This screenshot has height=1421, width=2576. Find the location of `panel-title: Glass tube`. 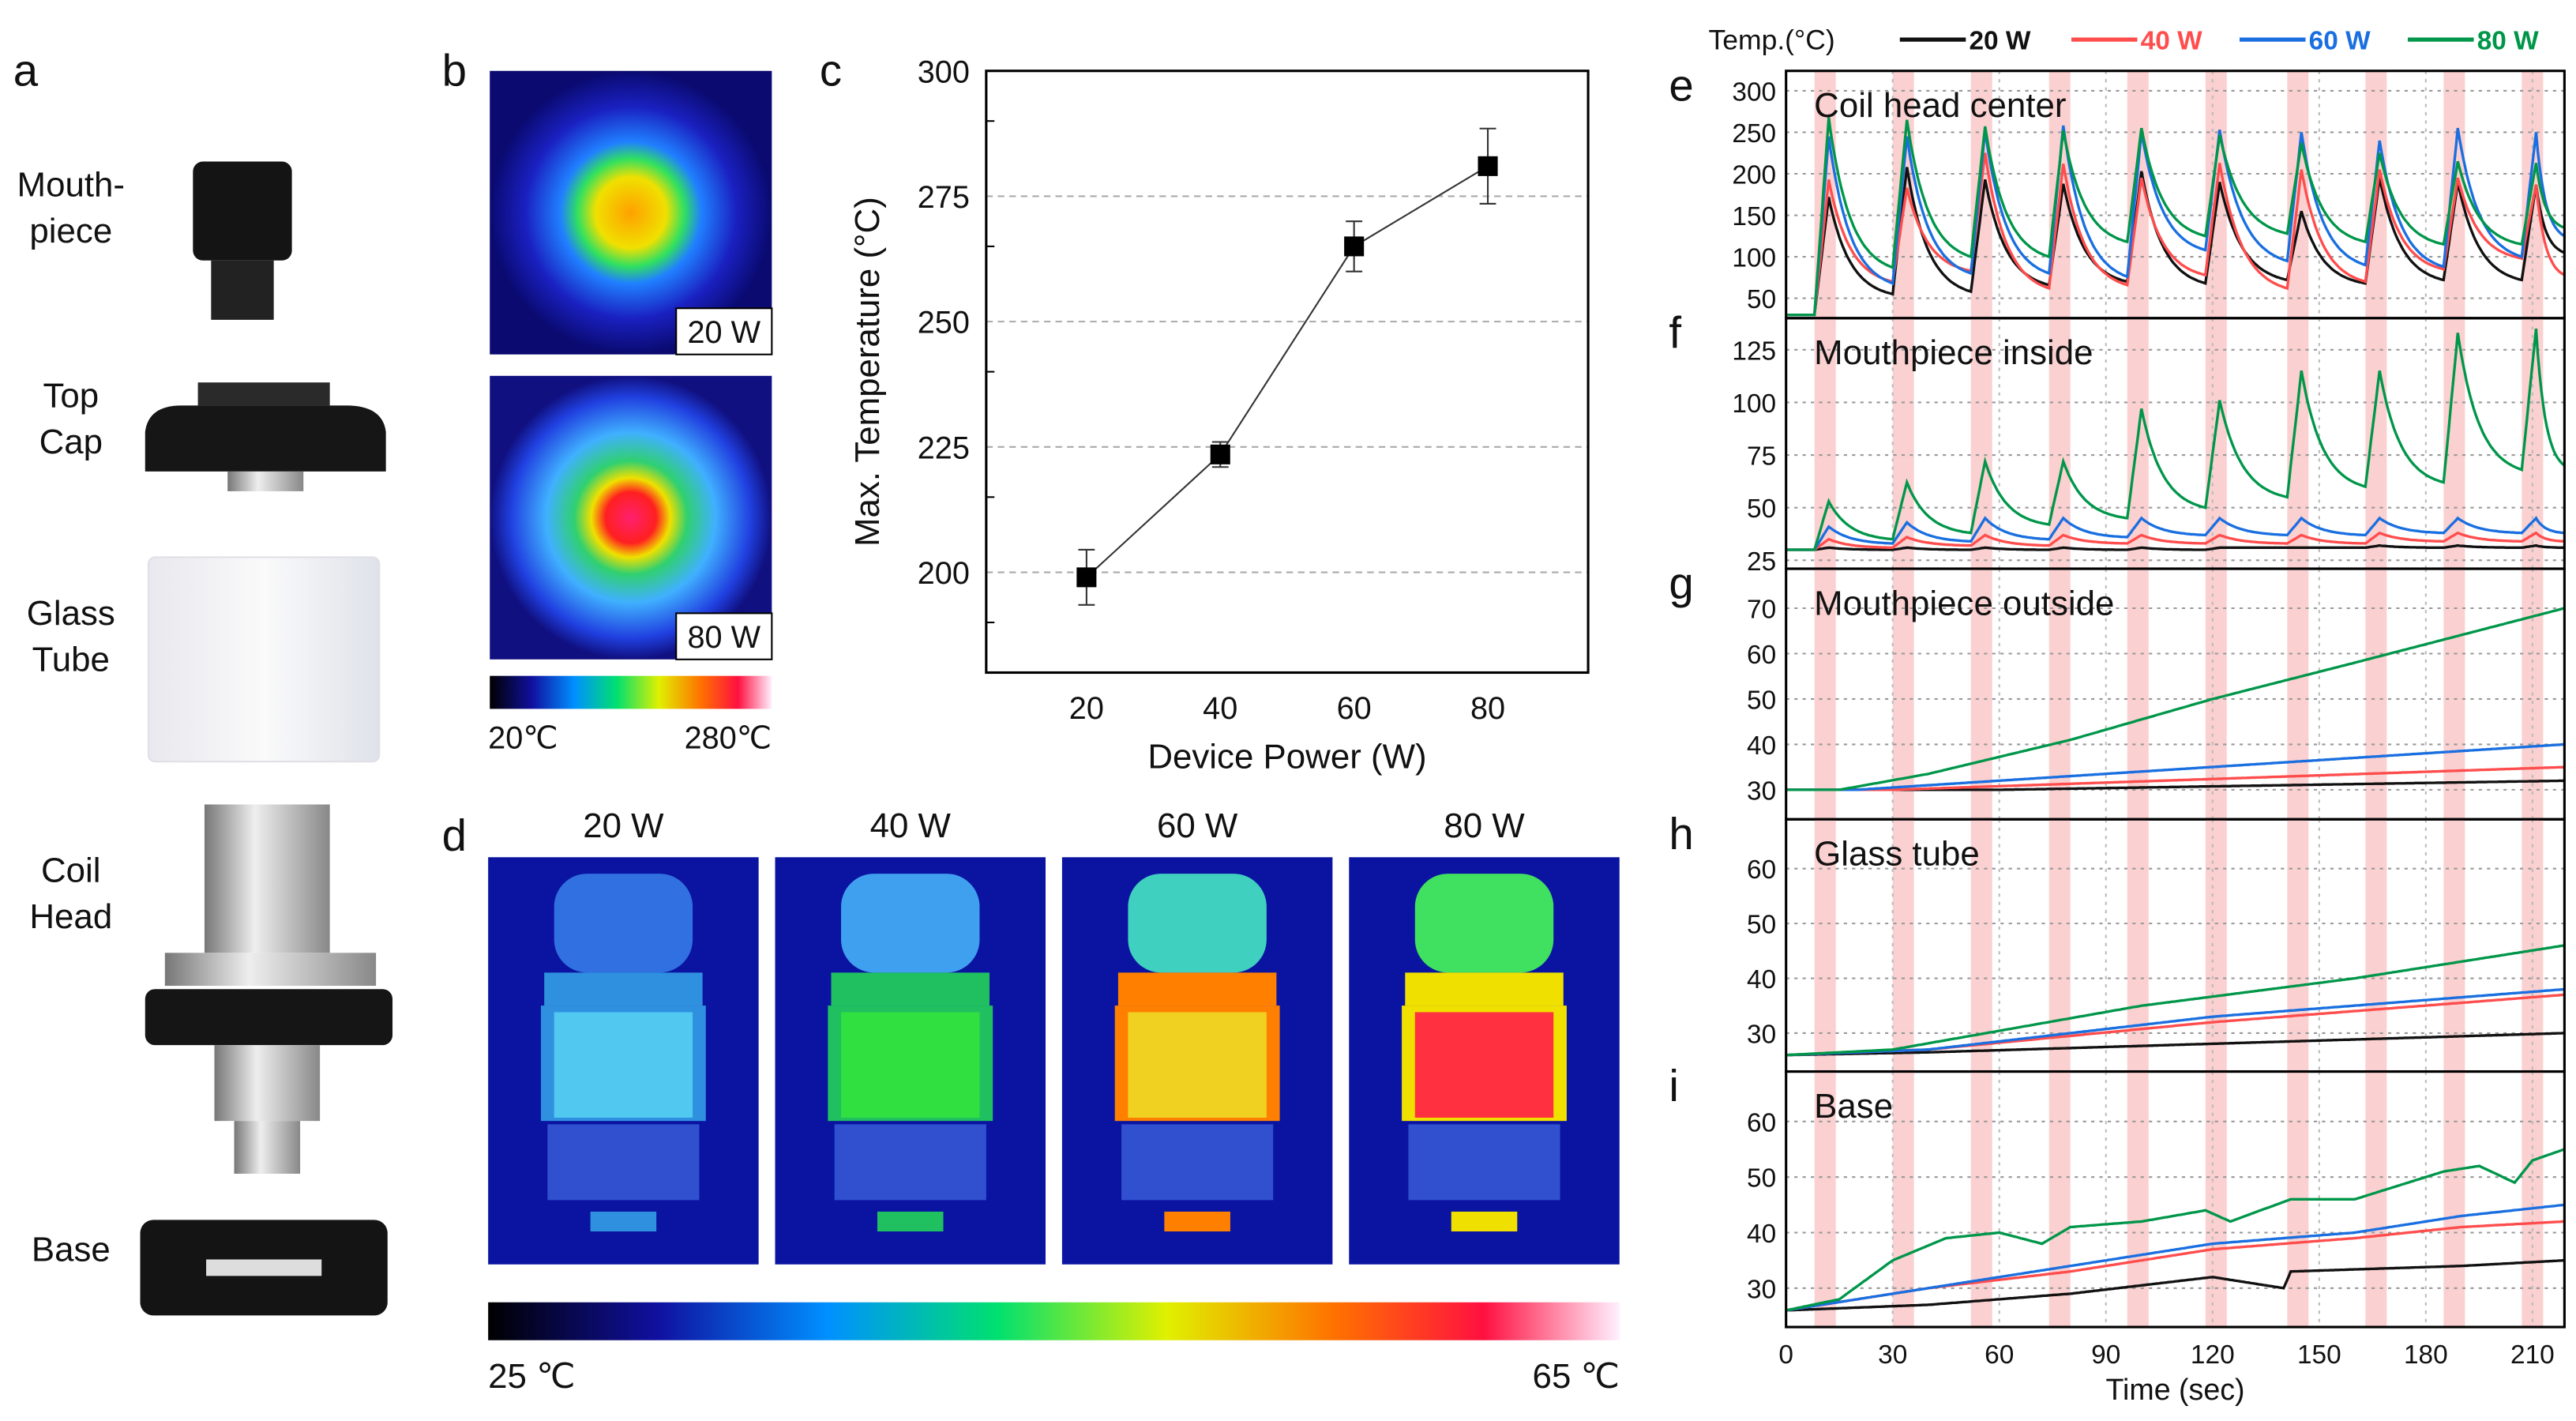

panel-title: Glass tube is located at coordinates (1897, 854).